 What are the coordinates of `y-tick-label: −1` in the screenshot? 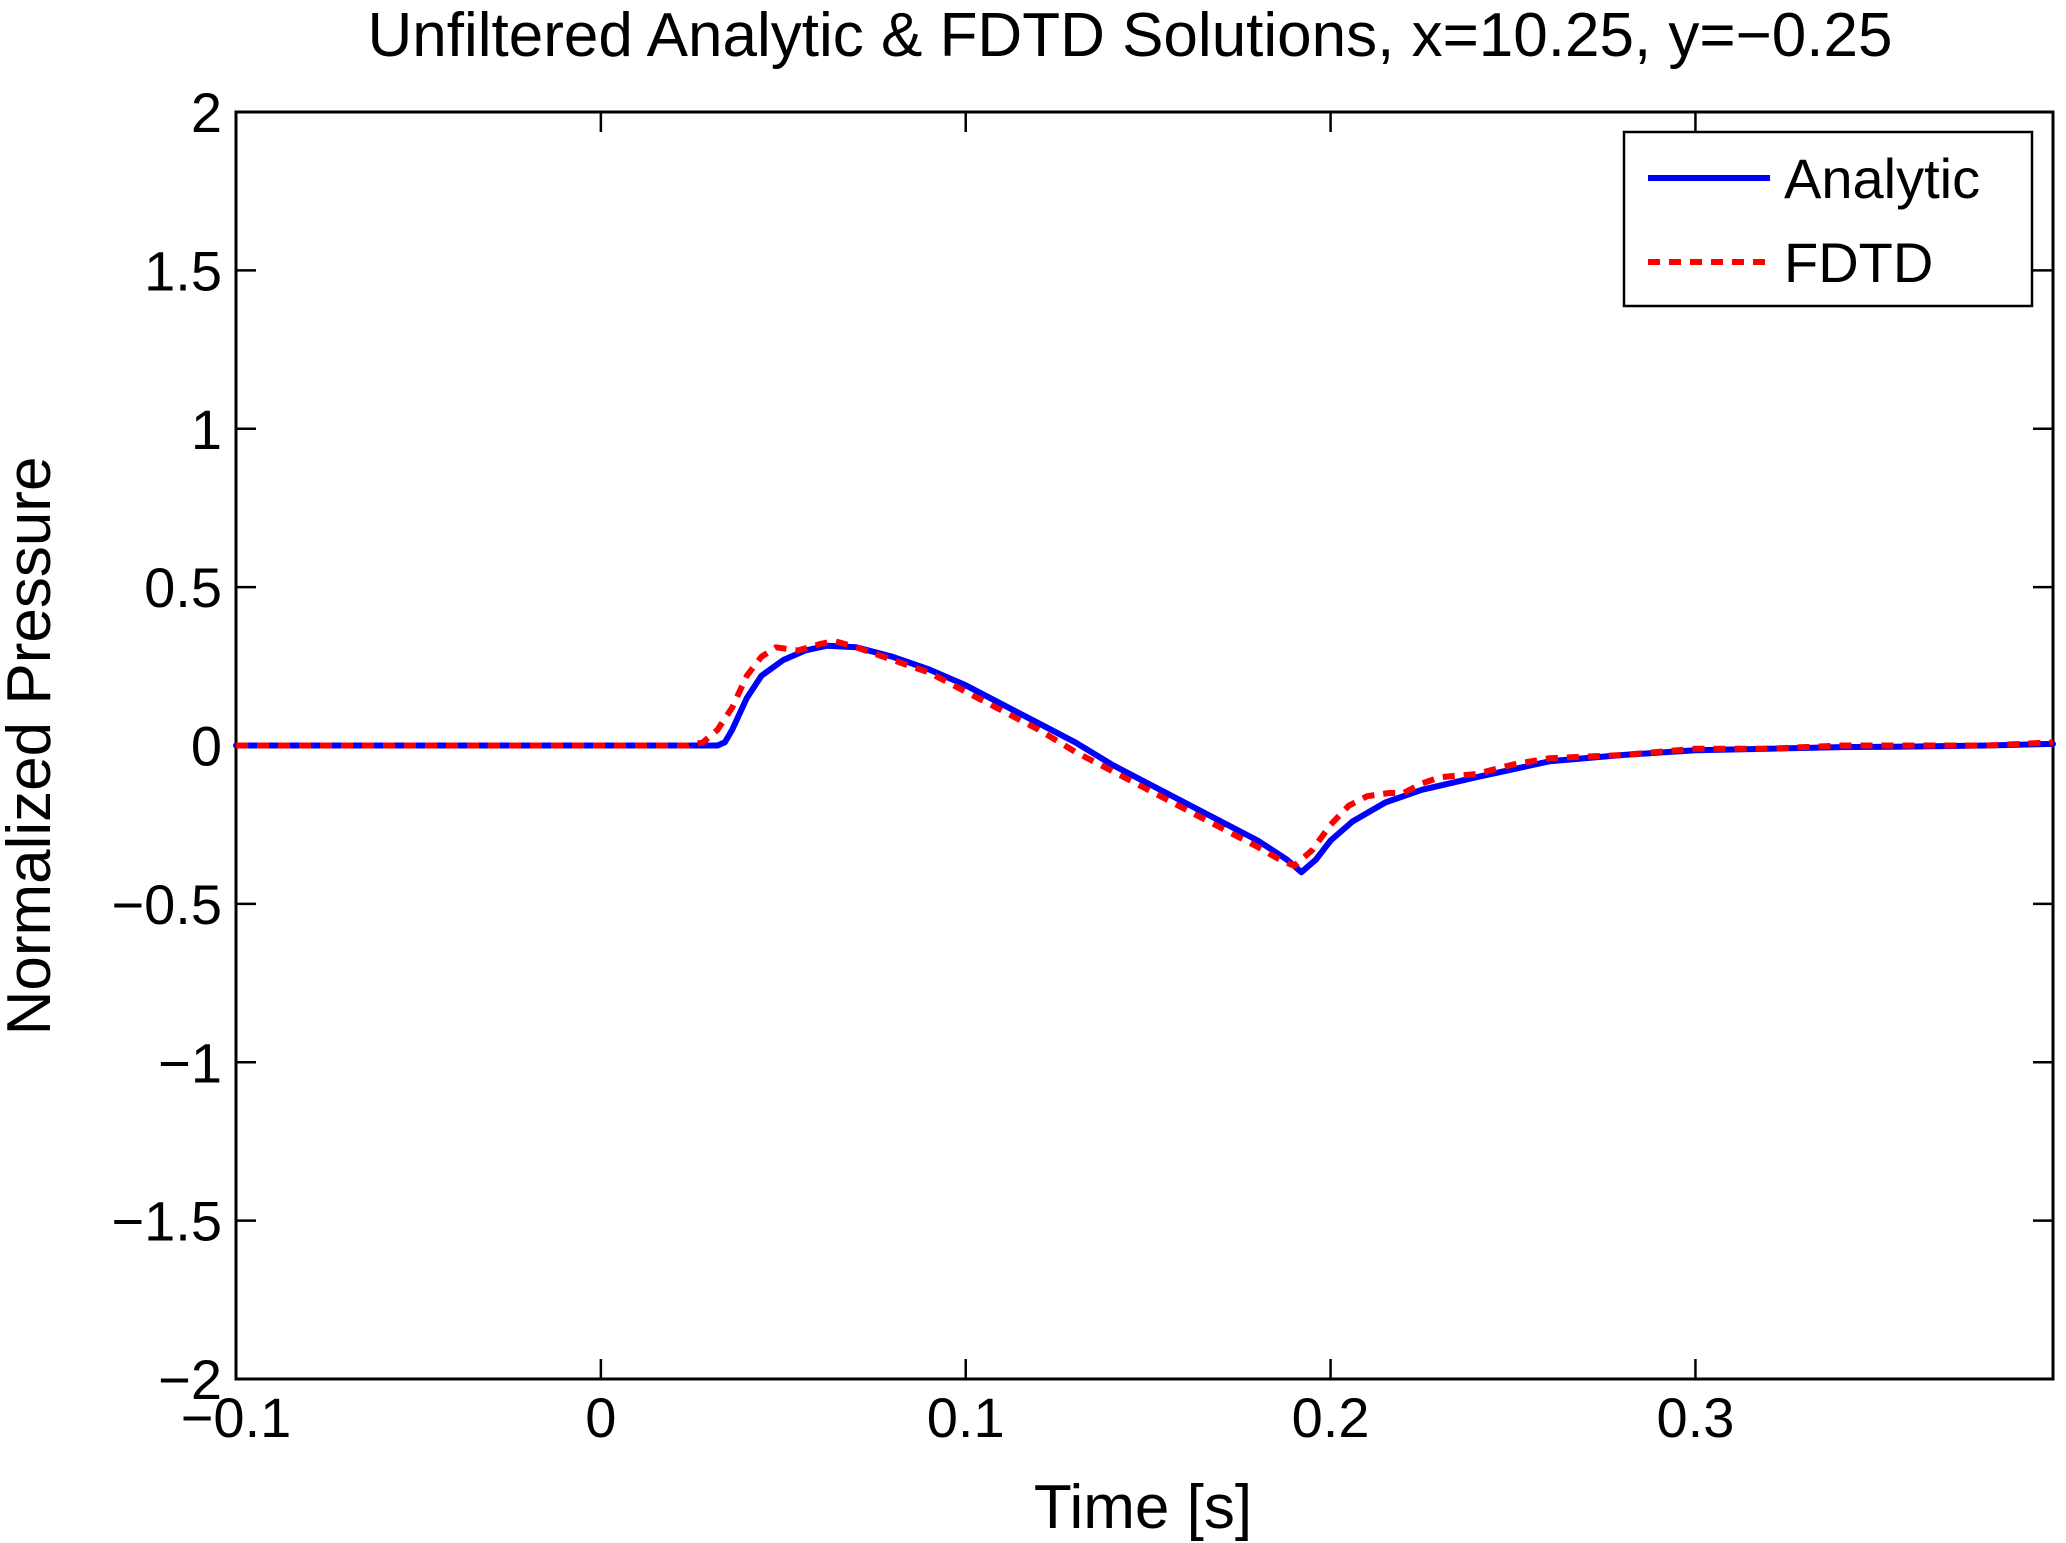 It's located at (190, 1062).